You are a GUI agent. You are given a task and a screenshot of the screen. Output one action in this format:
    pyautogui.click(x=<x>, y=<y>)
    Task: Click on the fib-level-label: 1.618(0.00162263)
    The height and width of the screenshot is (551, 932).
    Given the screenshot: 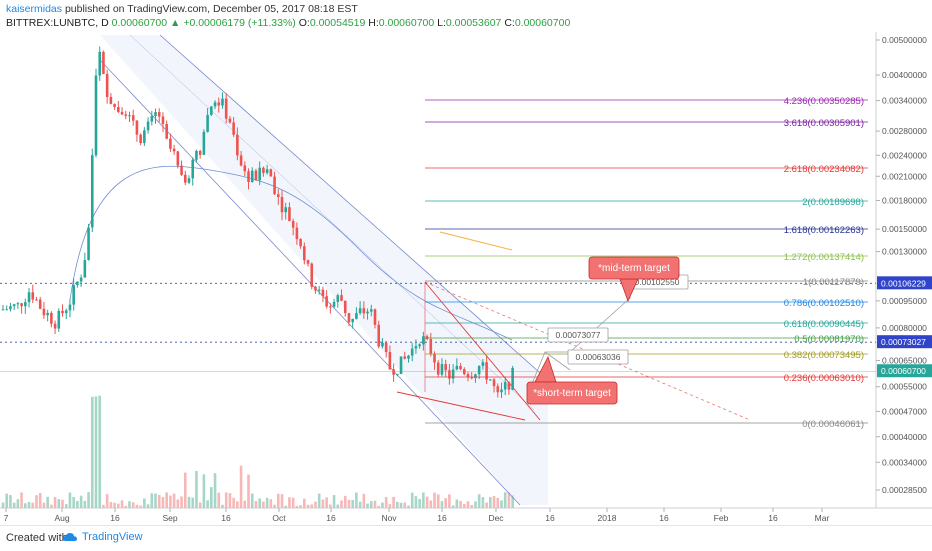 What is the action you would take?
    pyautogui.click(x=824, y=230)
    